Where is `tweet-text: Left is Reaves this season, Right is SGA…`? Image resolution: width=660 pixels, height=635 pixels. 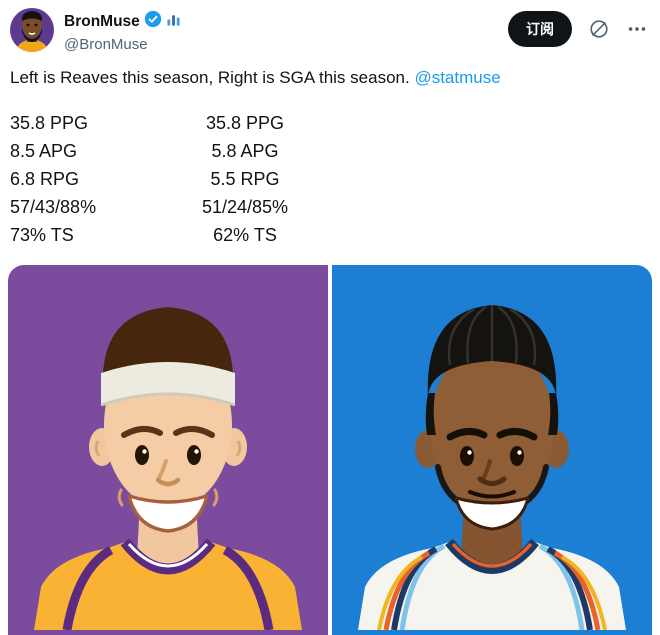 tweet-text: Left is Reaves this season, Right is SGA… is located at coordinates (210, 77).